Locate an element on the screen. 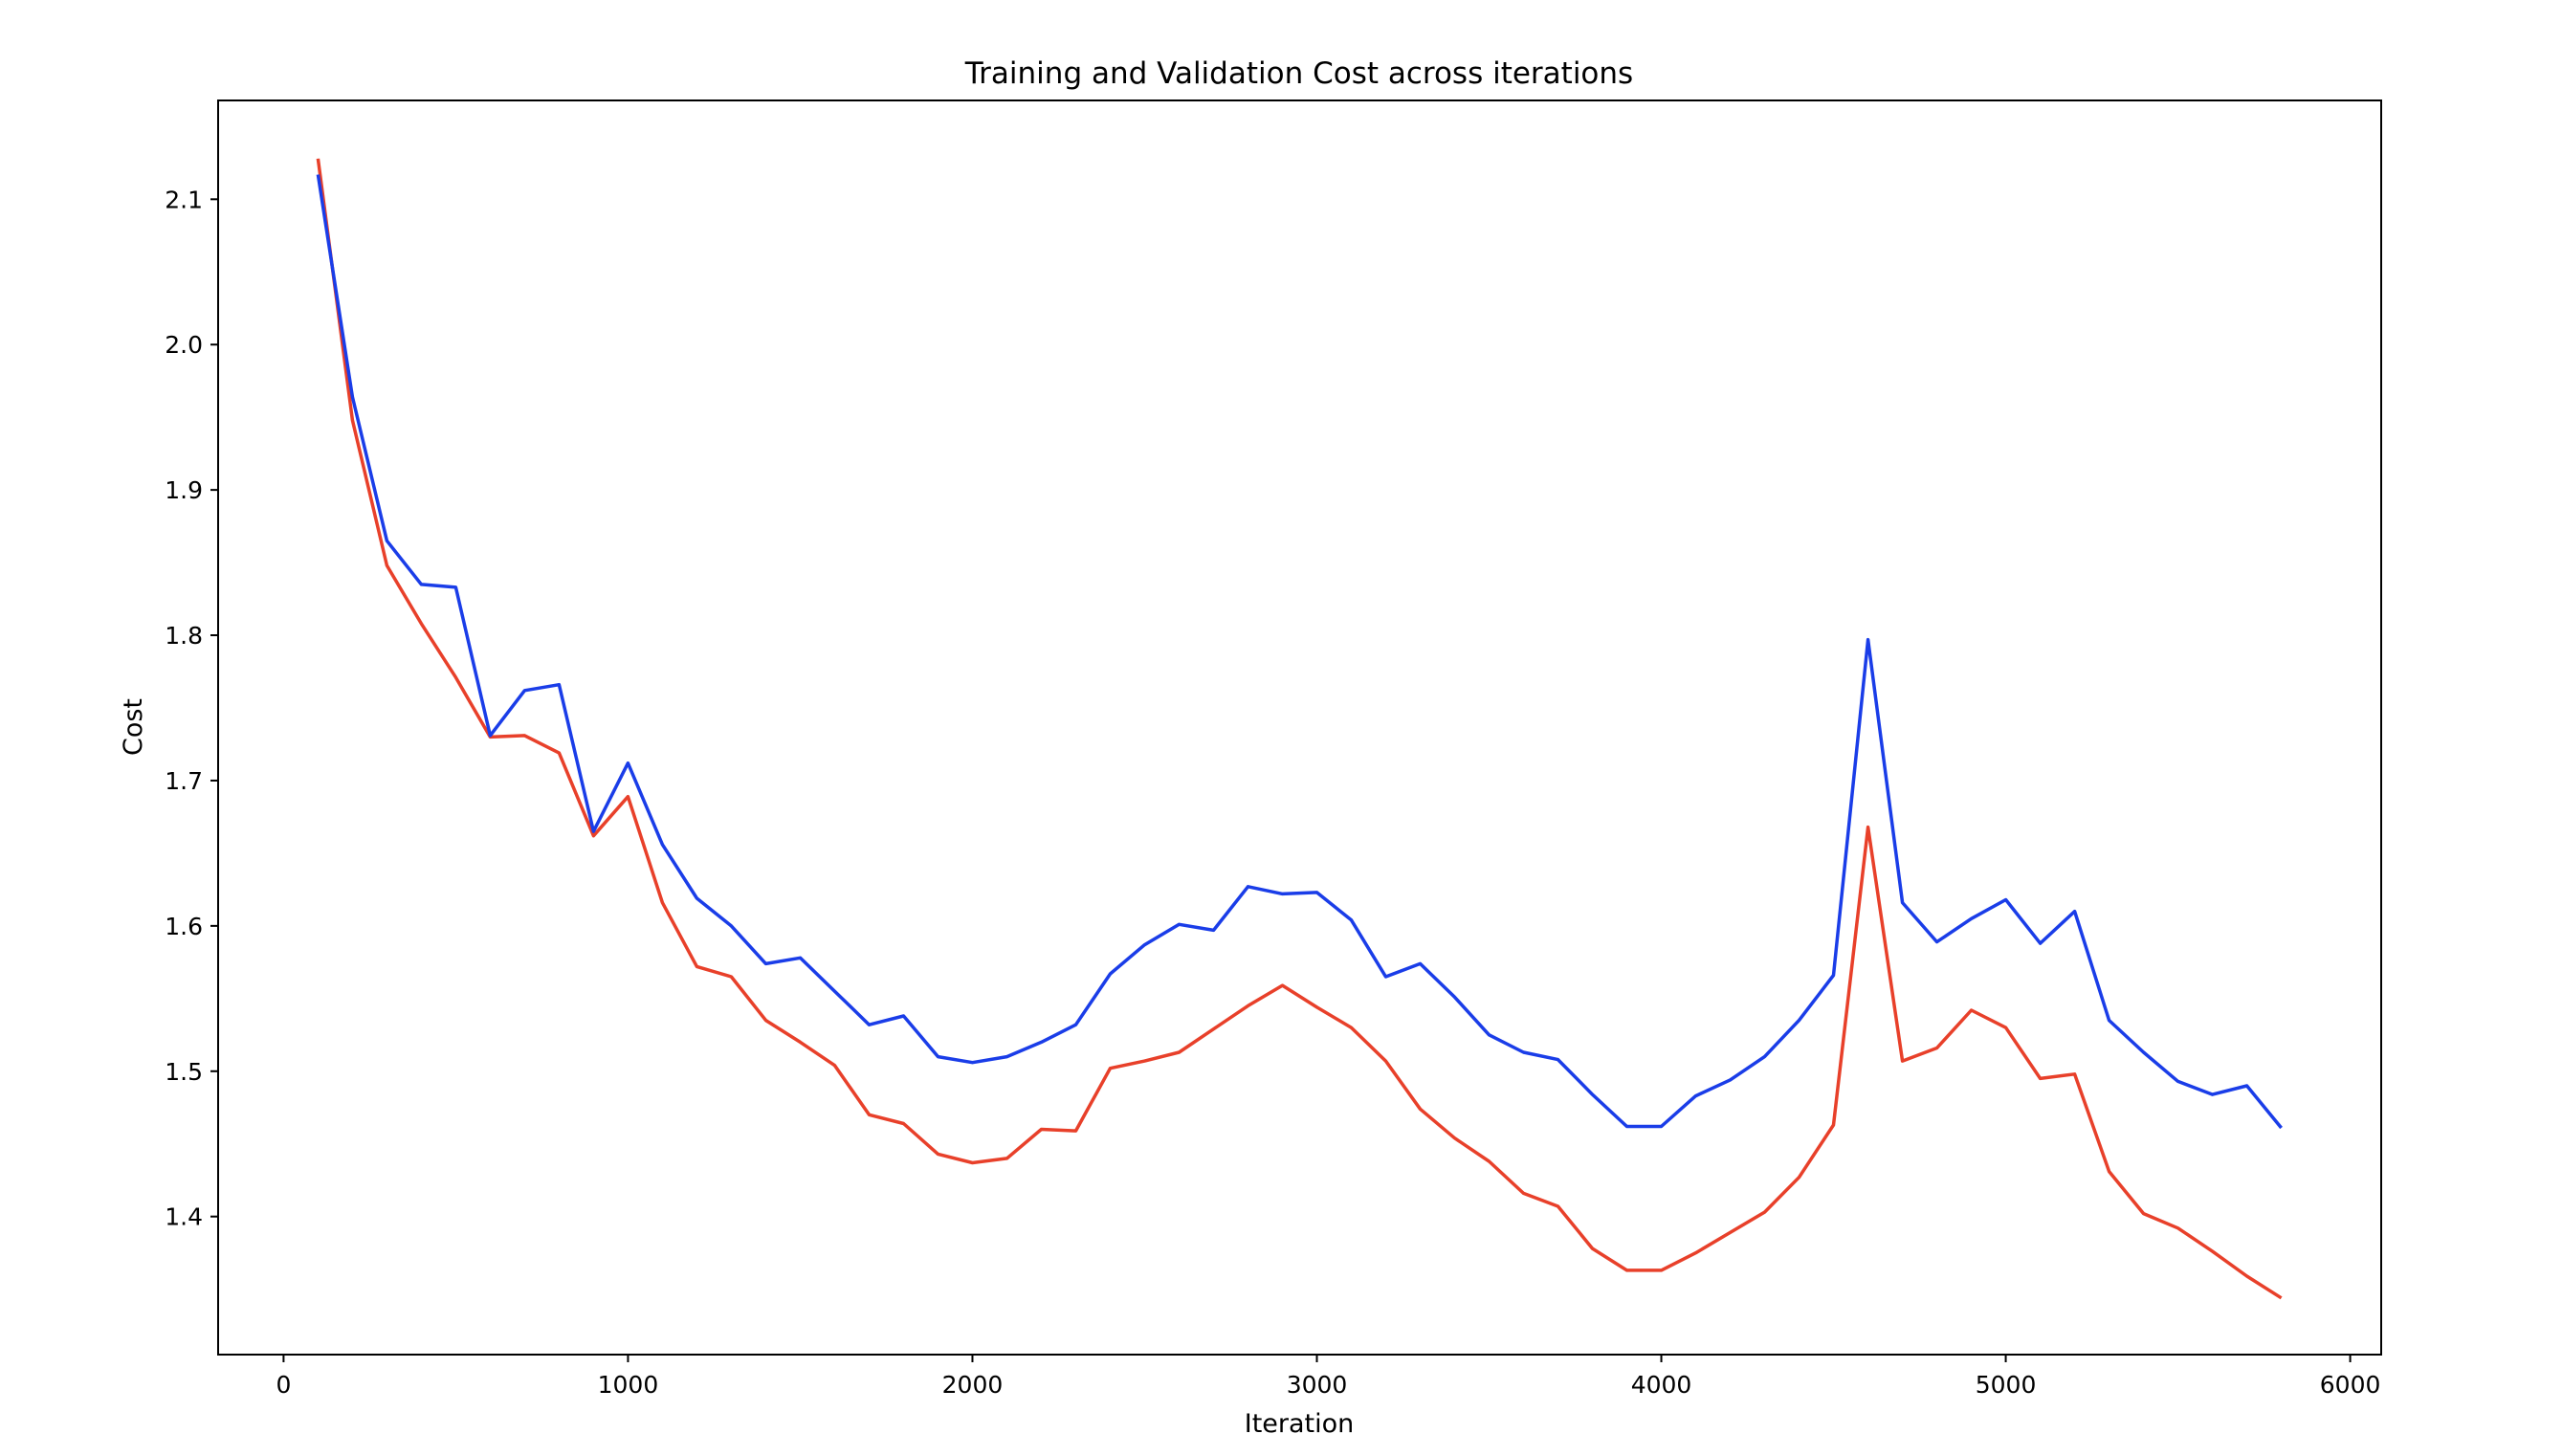  y-tick-label: 1.8 is located at coordinates (184, 636).